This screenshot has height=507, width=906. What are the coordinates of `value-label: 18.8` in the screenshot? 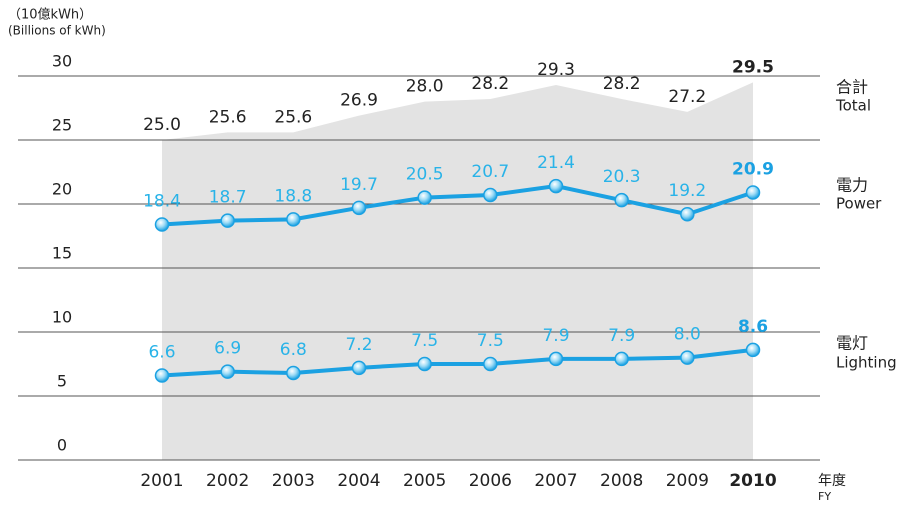 It's located at (293, 196).